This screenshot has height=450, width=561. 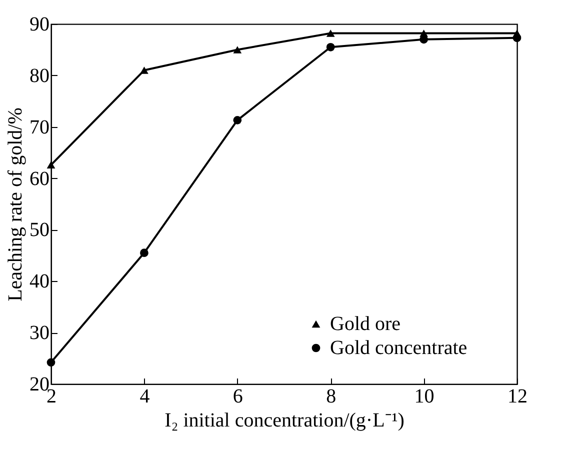 I want to click on y-tick-label: 60, so click(x=40, y=179).